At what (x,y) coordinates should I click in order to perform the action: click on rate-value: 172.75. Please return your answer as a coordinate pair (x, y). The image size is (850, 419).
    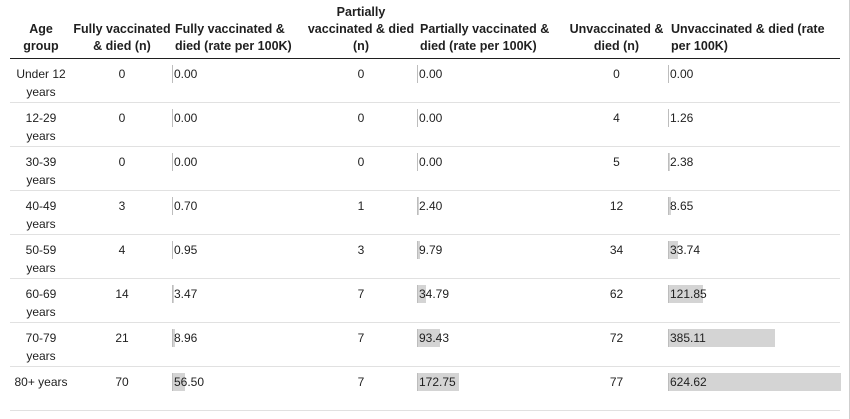
    Looking at the image, I should click on (437, 381).